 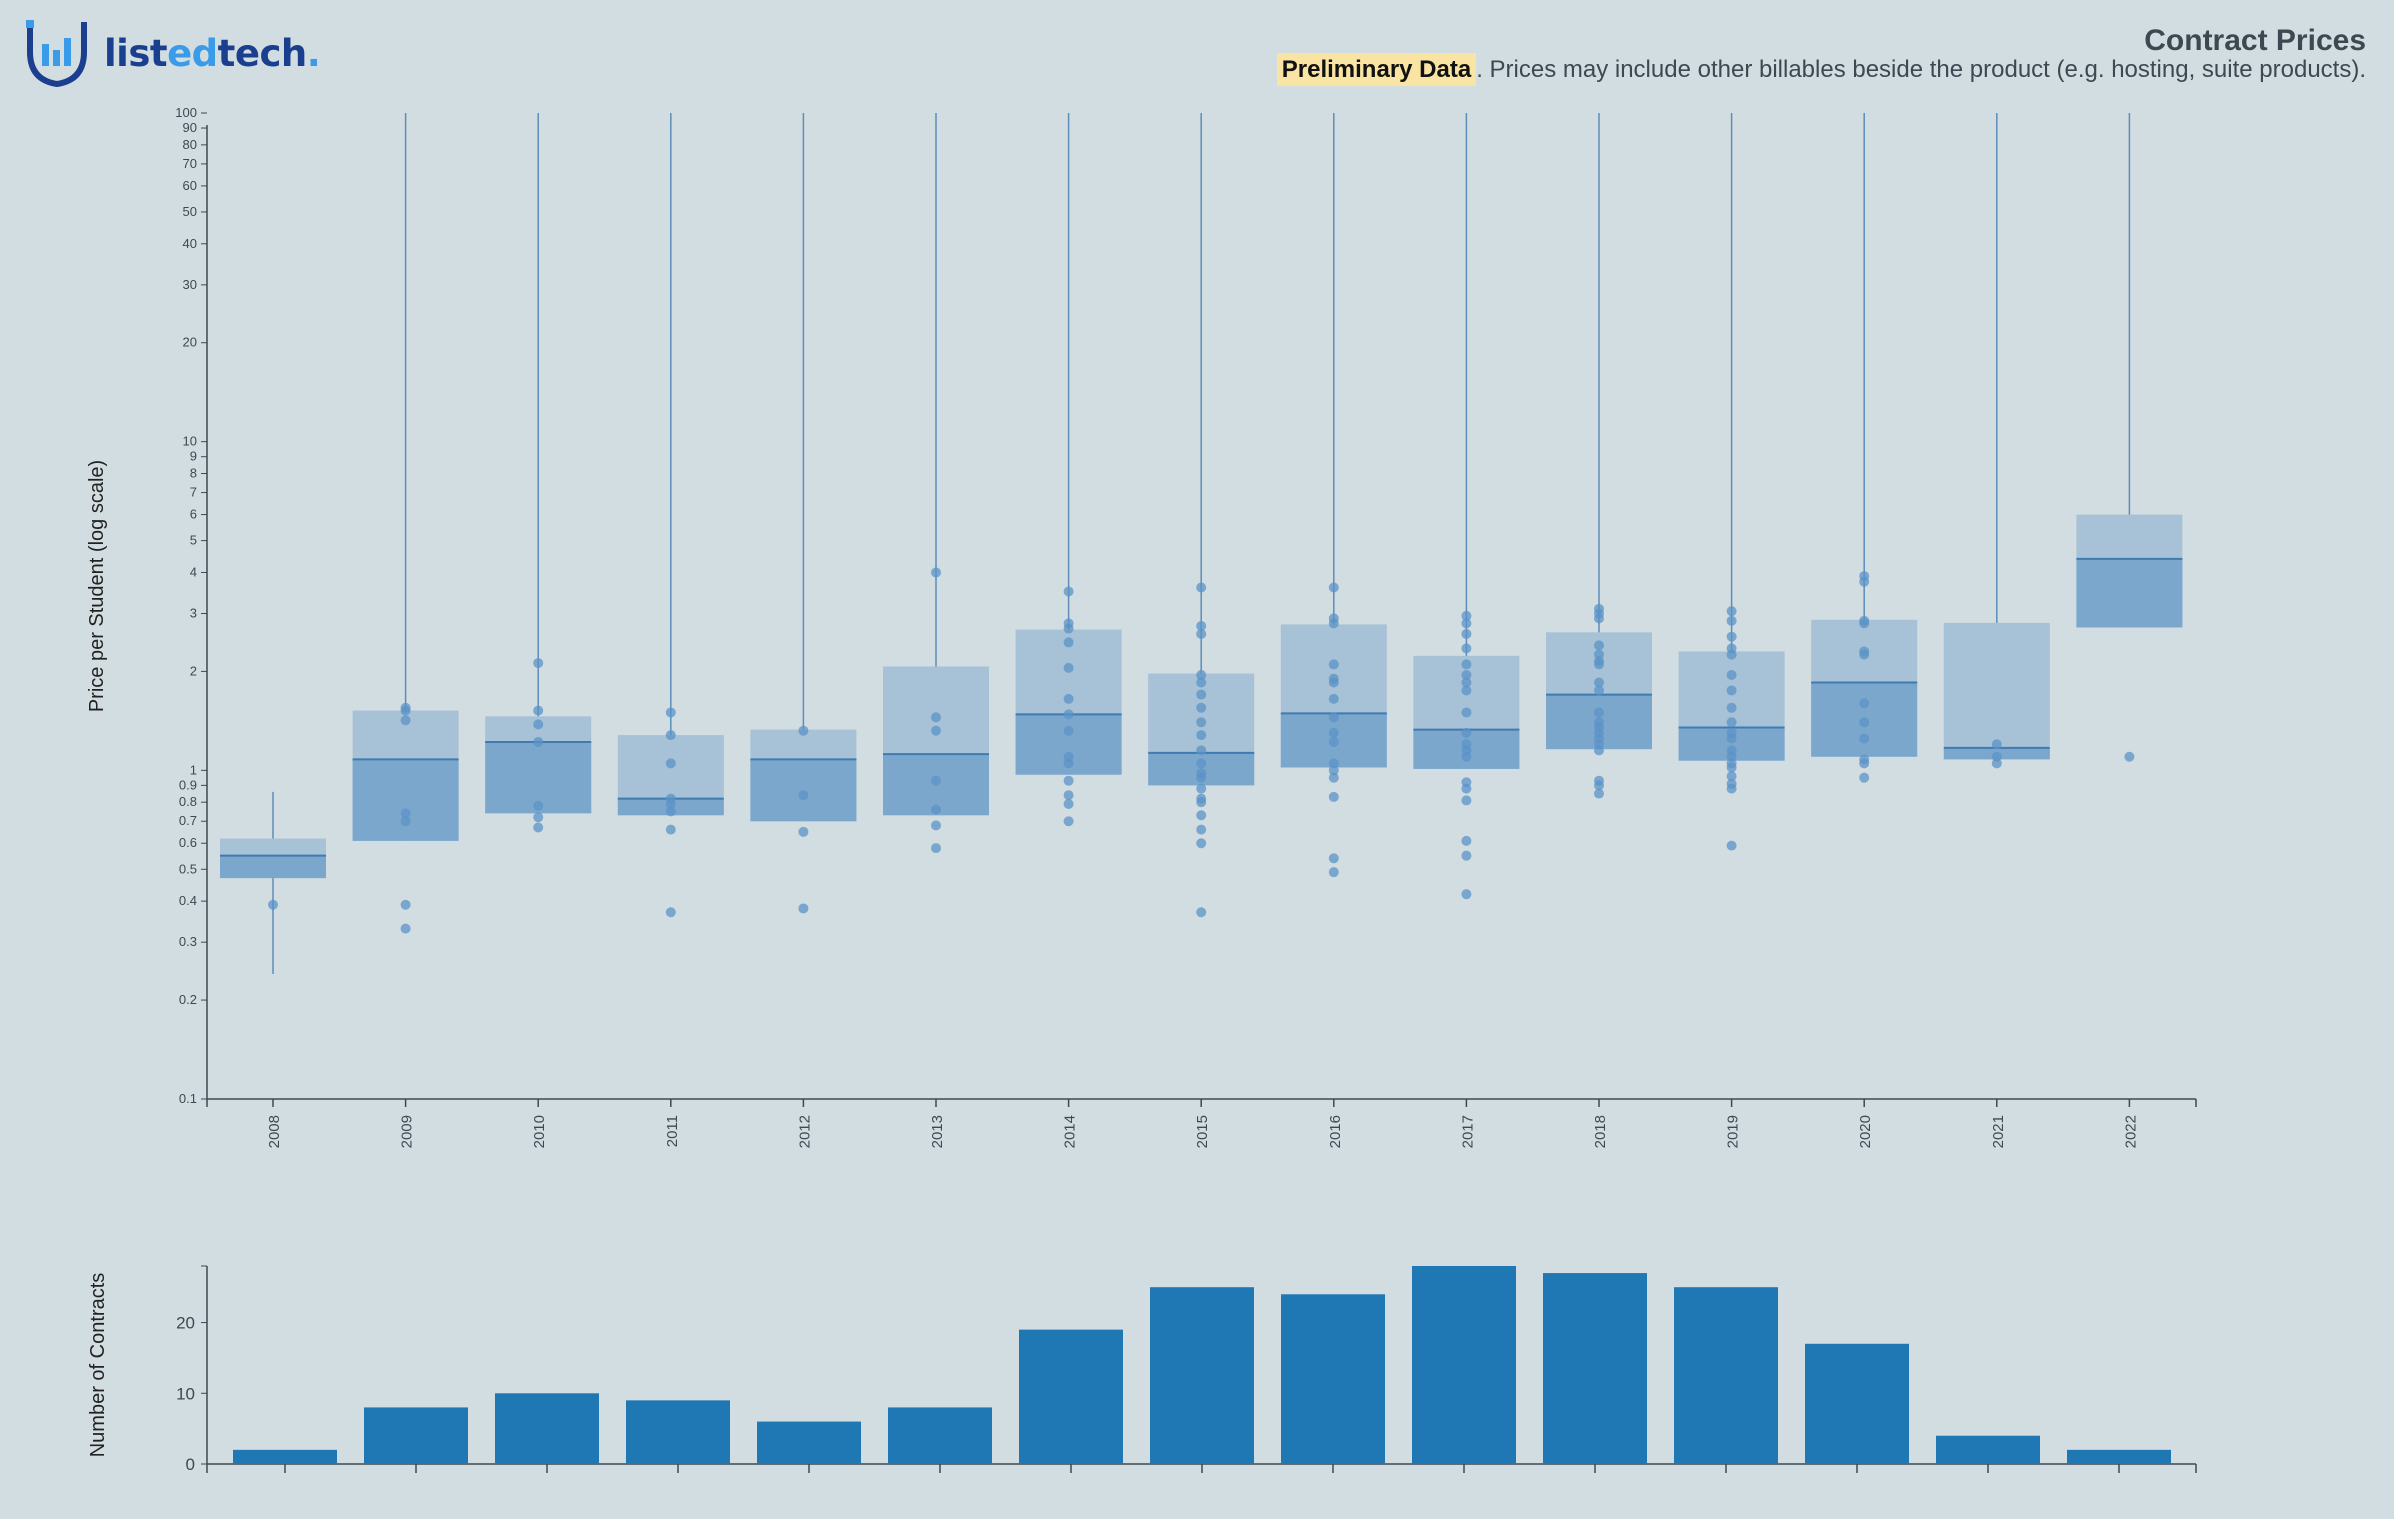 I want to click on box-2009, so click(x=405, y=523).